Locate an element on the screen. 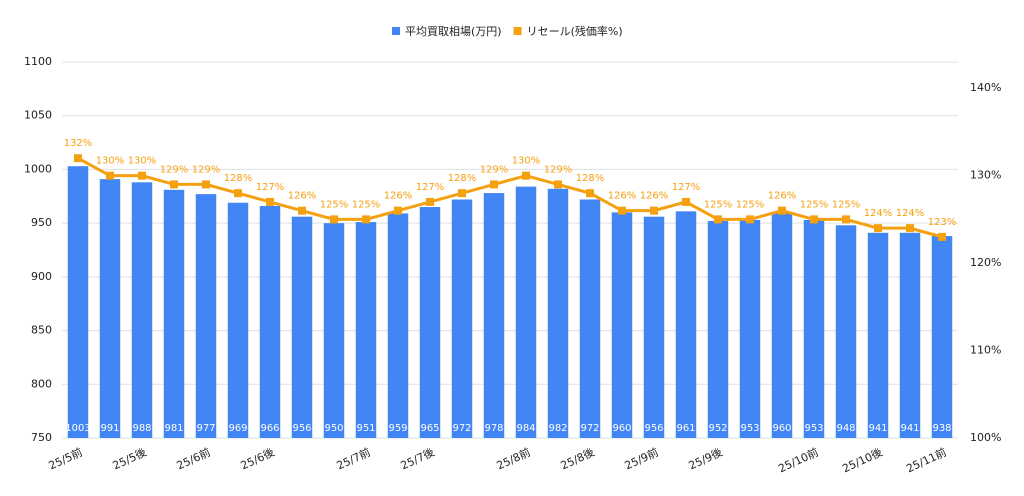  bar-value-label: 984 is located at coordinates (525, 428).